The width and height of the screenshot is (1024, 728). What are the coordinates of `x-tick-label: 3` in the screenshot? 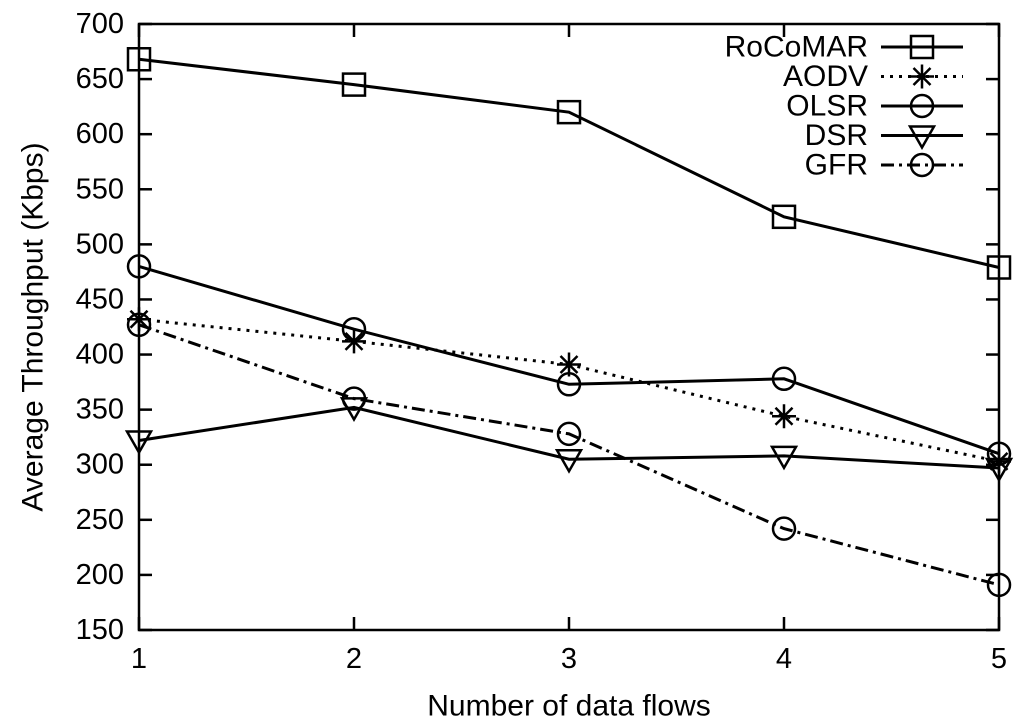 It's located at (569, 659).